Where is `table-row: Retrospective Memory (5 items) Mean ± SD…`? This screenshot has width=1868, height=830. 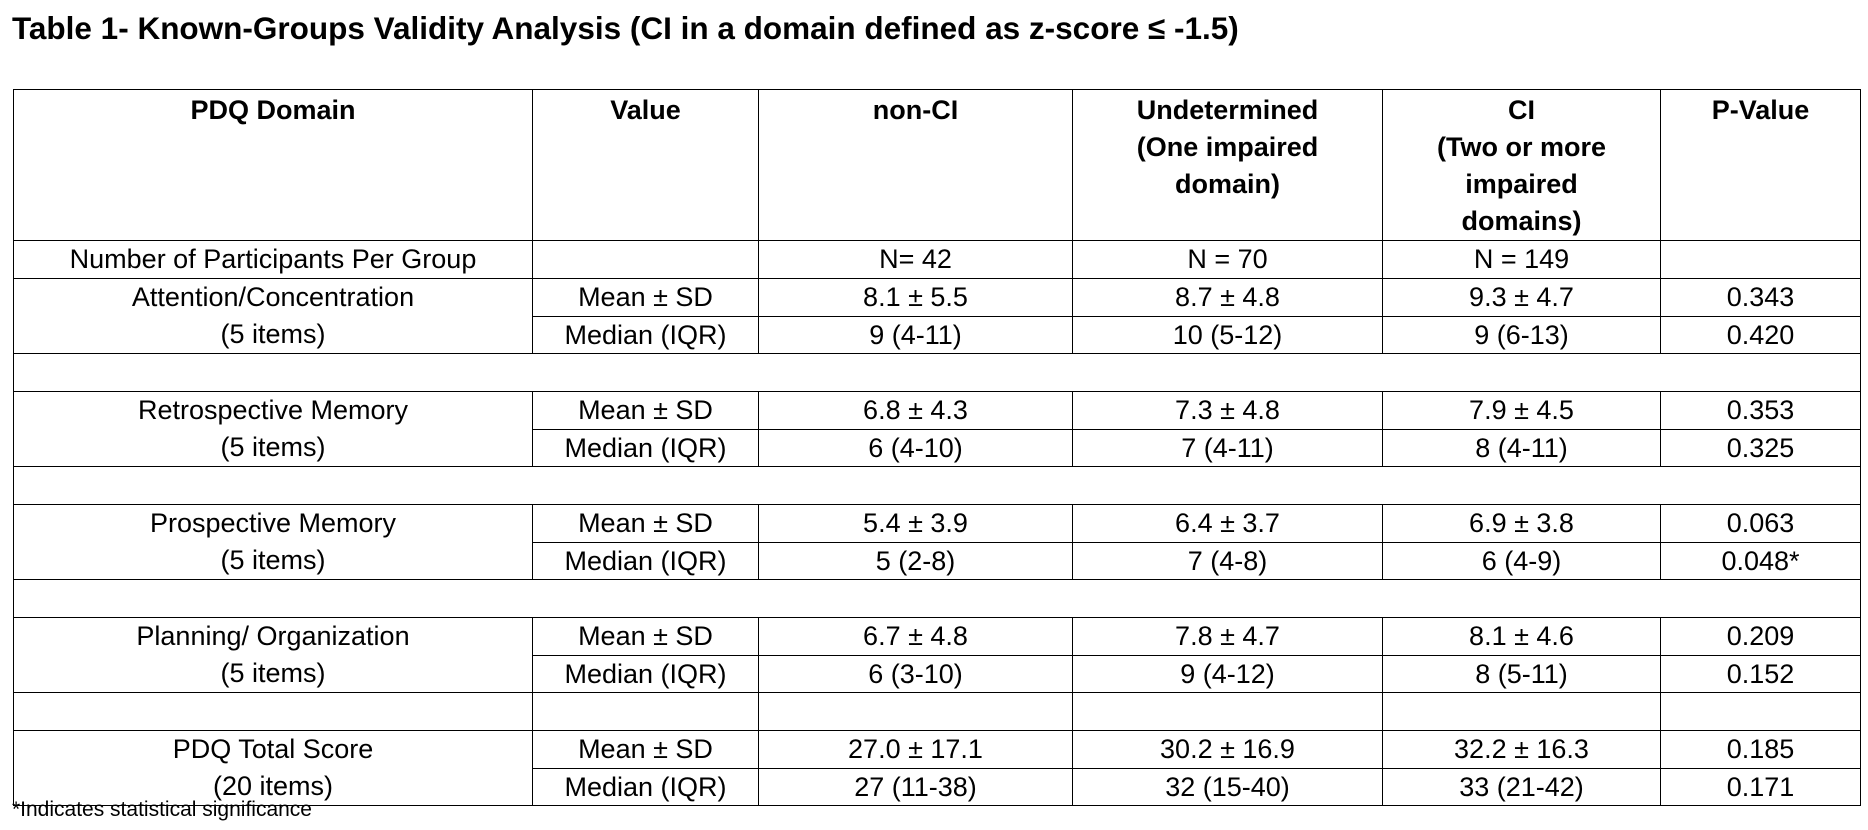 table-row: Retrospective Memory (5 items) Mean ± SD… is located at coordinates (937, 429).